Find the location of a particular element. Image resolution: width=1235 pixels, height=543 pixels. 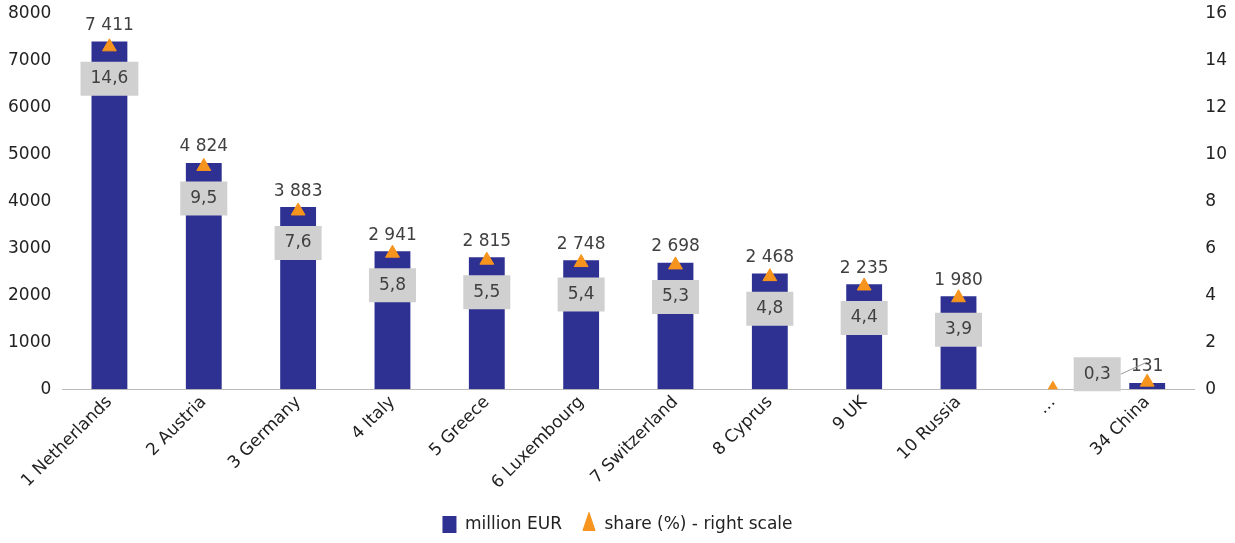

data-label: 7 411 is located at coordinates (109, 24).